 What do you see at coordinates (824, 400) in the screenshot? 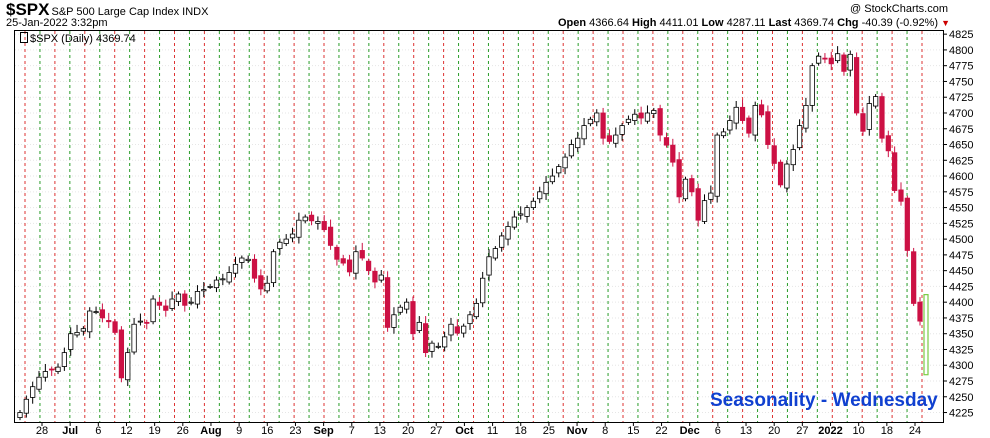
I see `chart-annotation: Seasonality - Wednesday` at bounding box center [824, 400].